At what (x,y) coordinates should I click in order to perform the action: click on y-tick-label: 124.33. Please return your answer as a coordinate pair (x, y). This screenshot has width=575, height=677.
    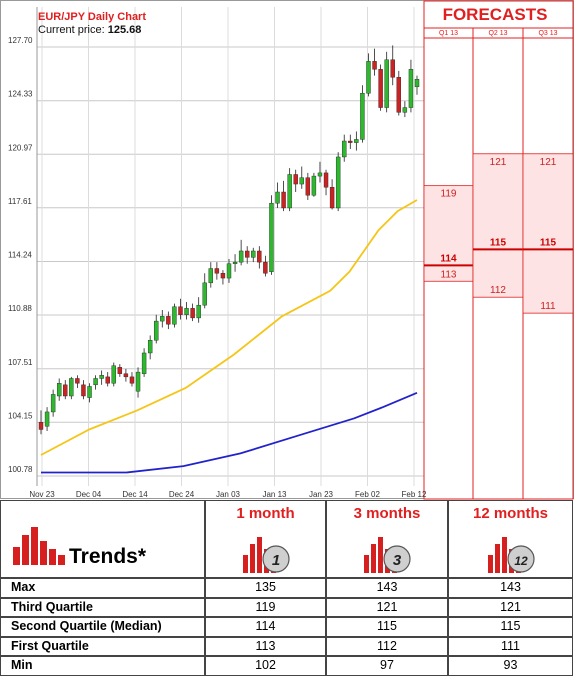
    Looking at the image, I should click on (20, 94).